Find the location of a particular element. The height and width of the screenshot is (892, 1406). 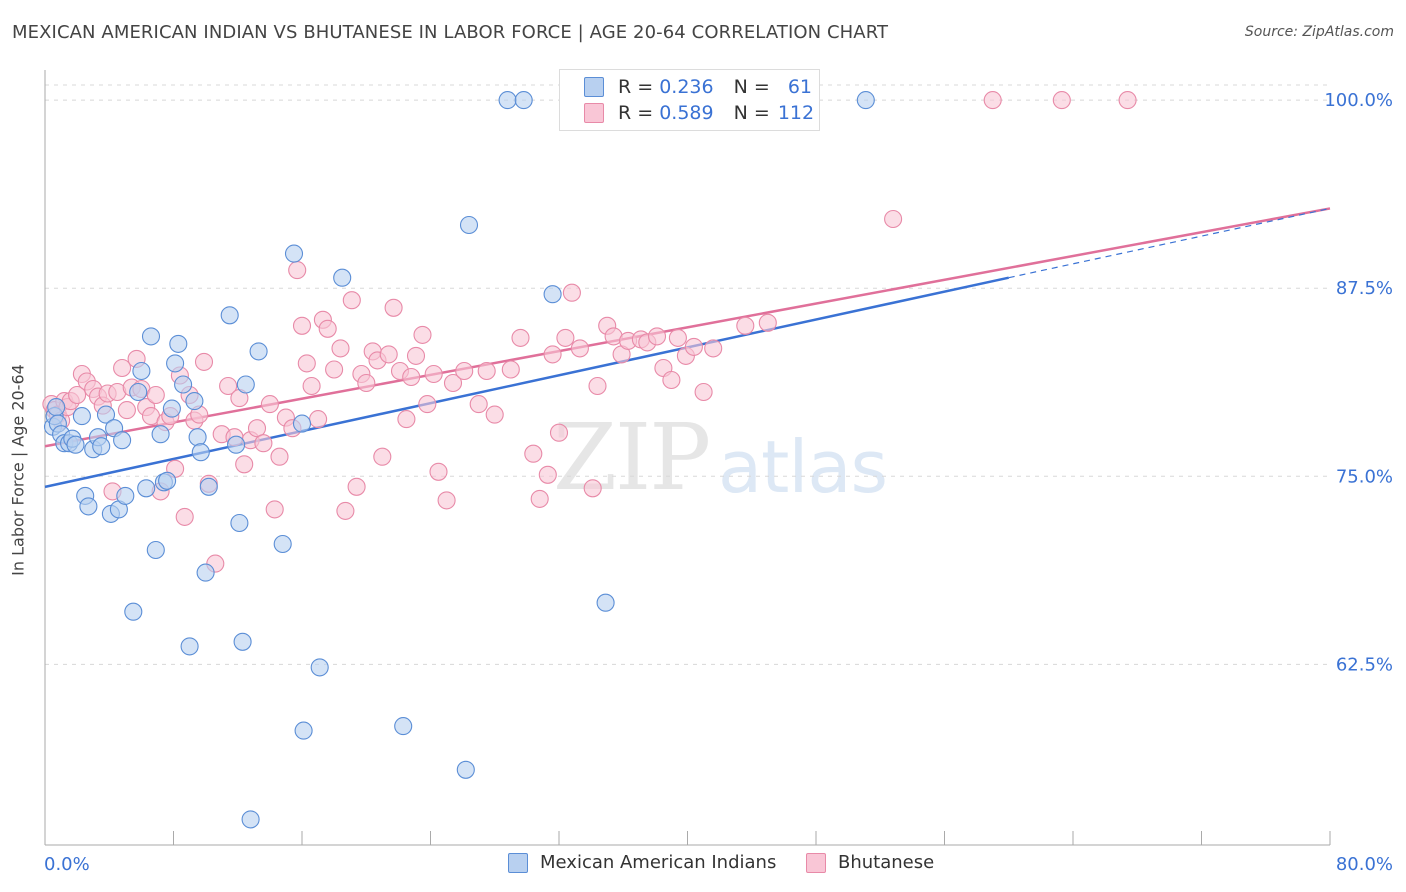

y-axis-label: In Labor Force | Age 20-64 is located at coordinates (18, 470).